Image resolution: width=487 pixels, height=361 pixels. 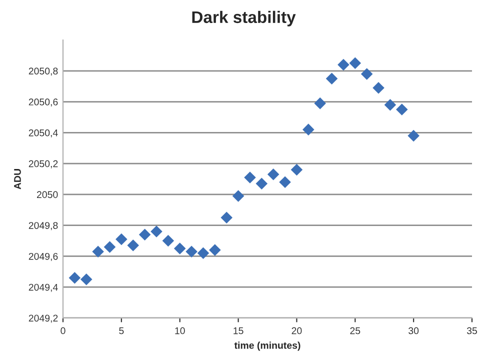 What do you see at coordinates (17, 179) in the screenshot?
I see `y-axis-title: ADU` at bounding box center [17, 179].